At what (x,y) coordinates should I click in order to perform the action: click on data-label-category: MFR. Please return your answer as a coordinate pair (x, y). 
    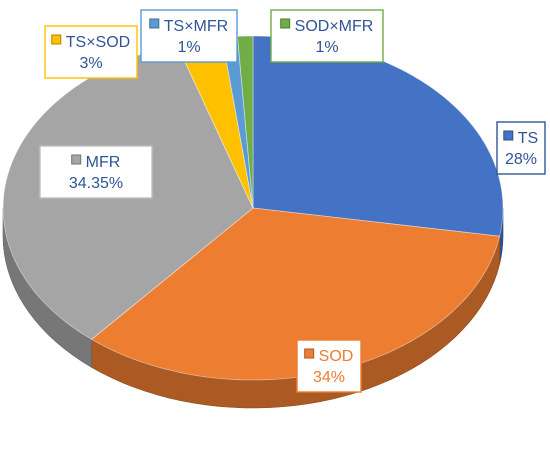
    Looking at the image, I should click on (103, 162).